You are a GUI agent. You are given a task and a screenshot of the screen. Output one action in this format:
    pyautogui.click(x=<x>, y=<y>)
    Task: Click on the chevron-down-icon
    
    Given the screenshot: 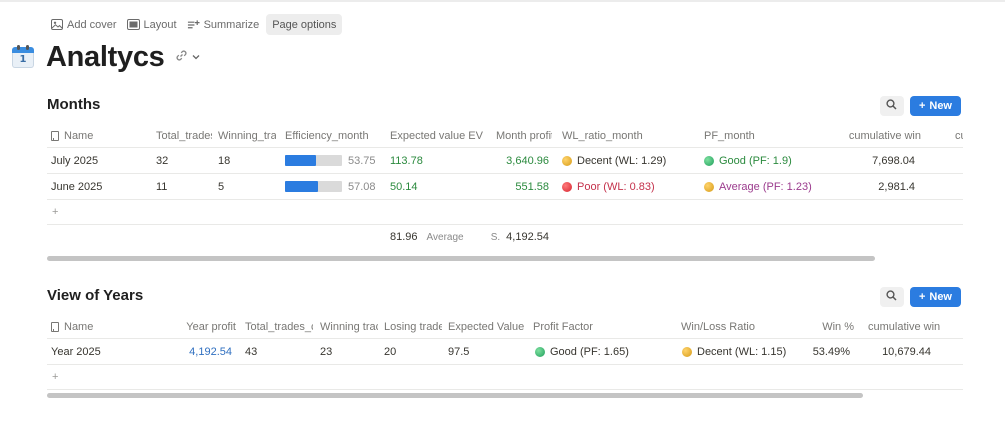 What is the action you would take?
    pyautogui.click(x=196, y=57)
    